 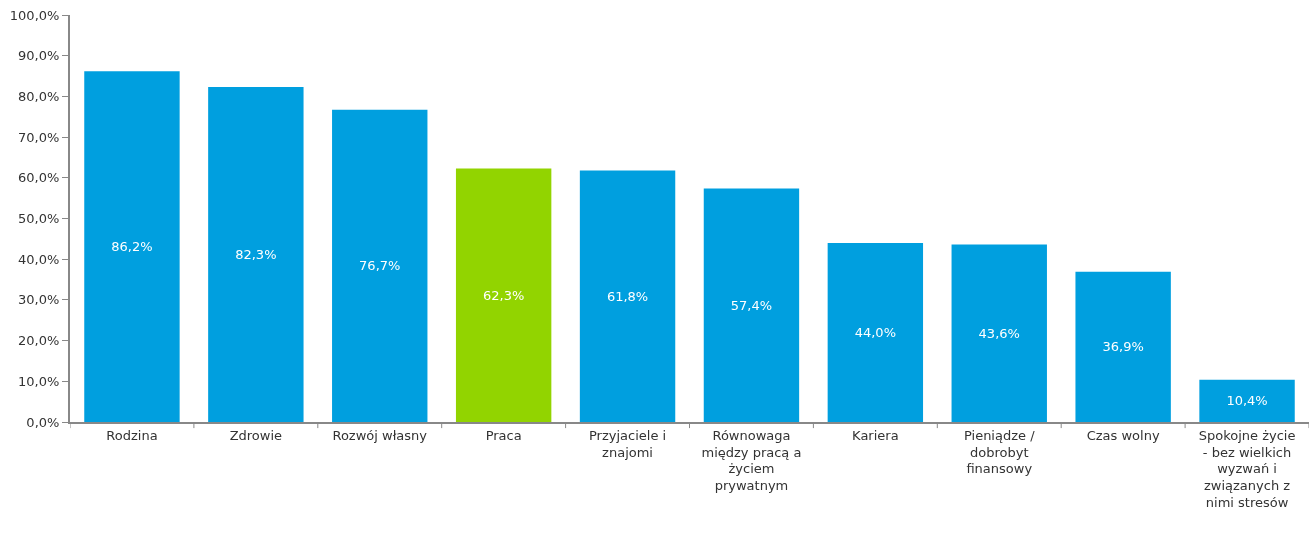 I want to click on data-label: 86,2%, so click(x=132, y=247).